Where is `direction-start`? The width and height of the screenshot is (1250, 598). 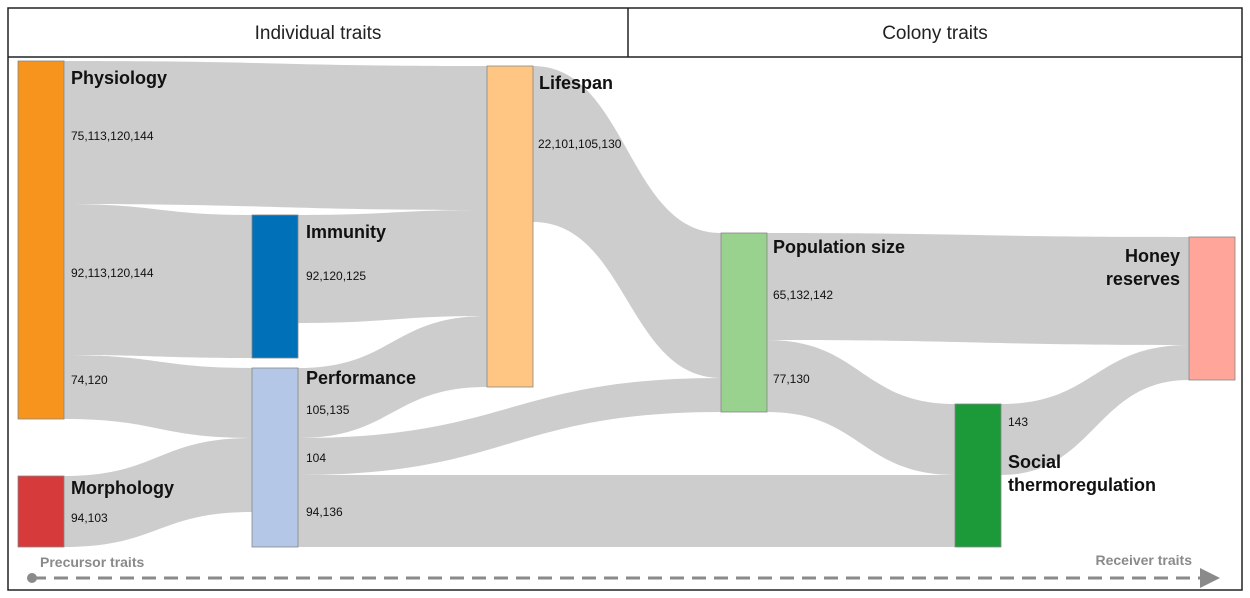 direction-start is located at coordinates (32, 578).